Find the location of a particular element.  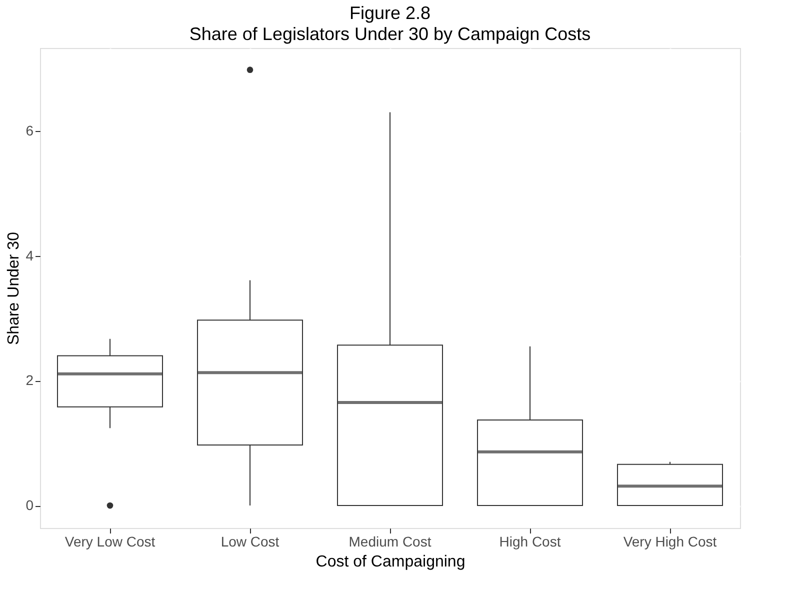

y-axis-title: Share Under 30 is located at coordinates (14, 288).